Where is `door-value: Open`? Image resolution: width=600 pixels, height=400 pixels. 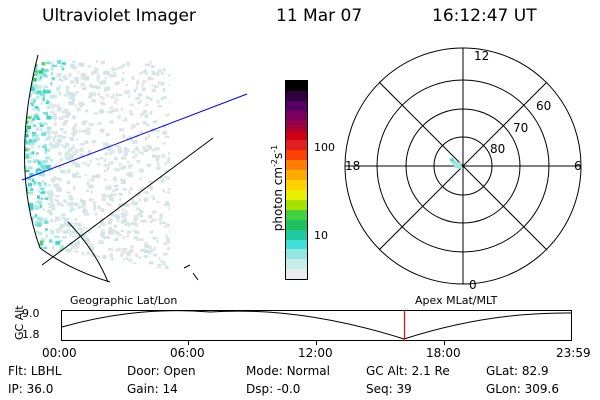
door-value: Open is located at coordinates (179, 371).